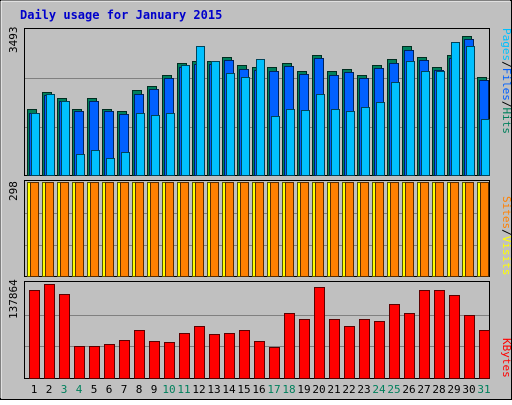  What do you see at coordinates (121, 15) in the screenshot?
I see `chart-title: Daily usage for January 2015` at bounding box center [121, 15].